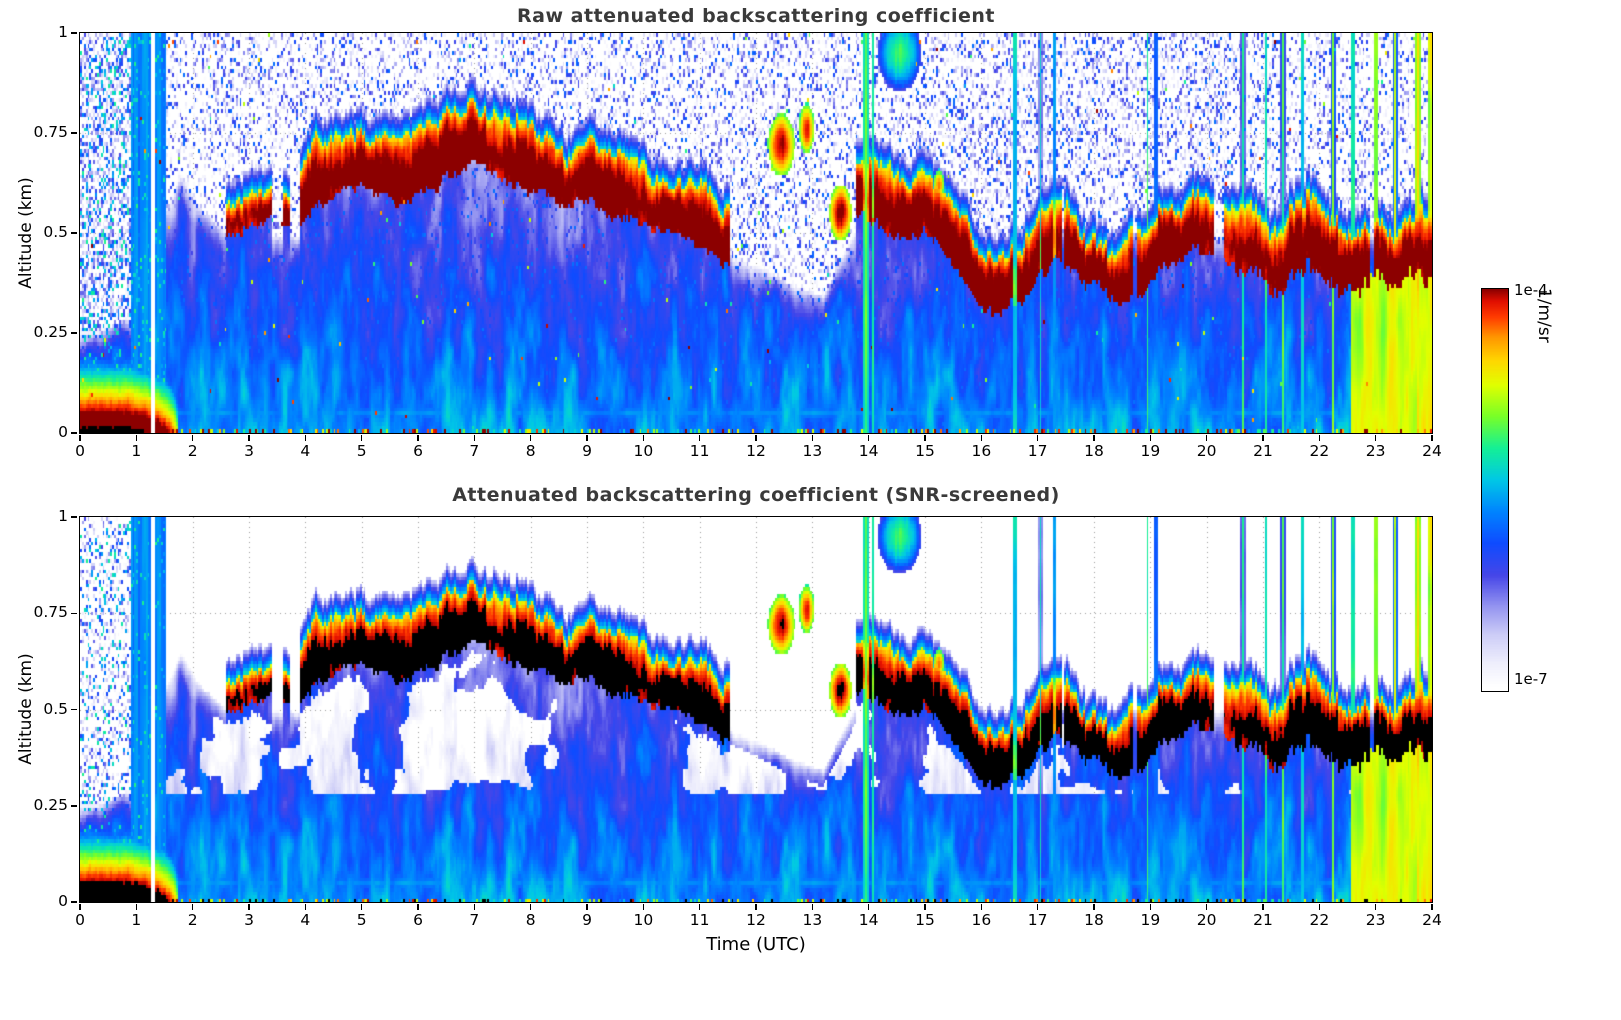  Describe the element at coordinates (1263, 920) in the screenshot. I see `x-tick-label: 21` at that location.